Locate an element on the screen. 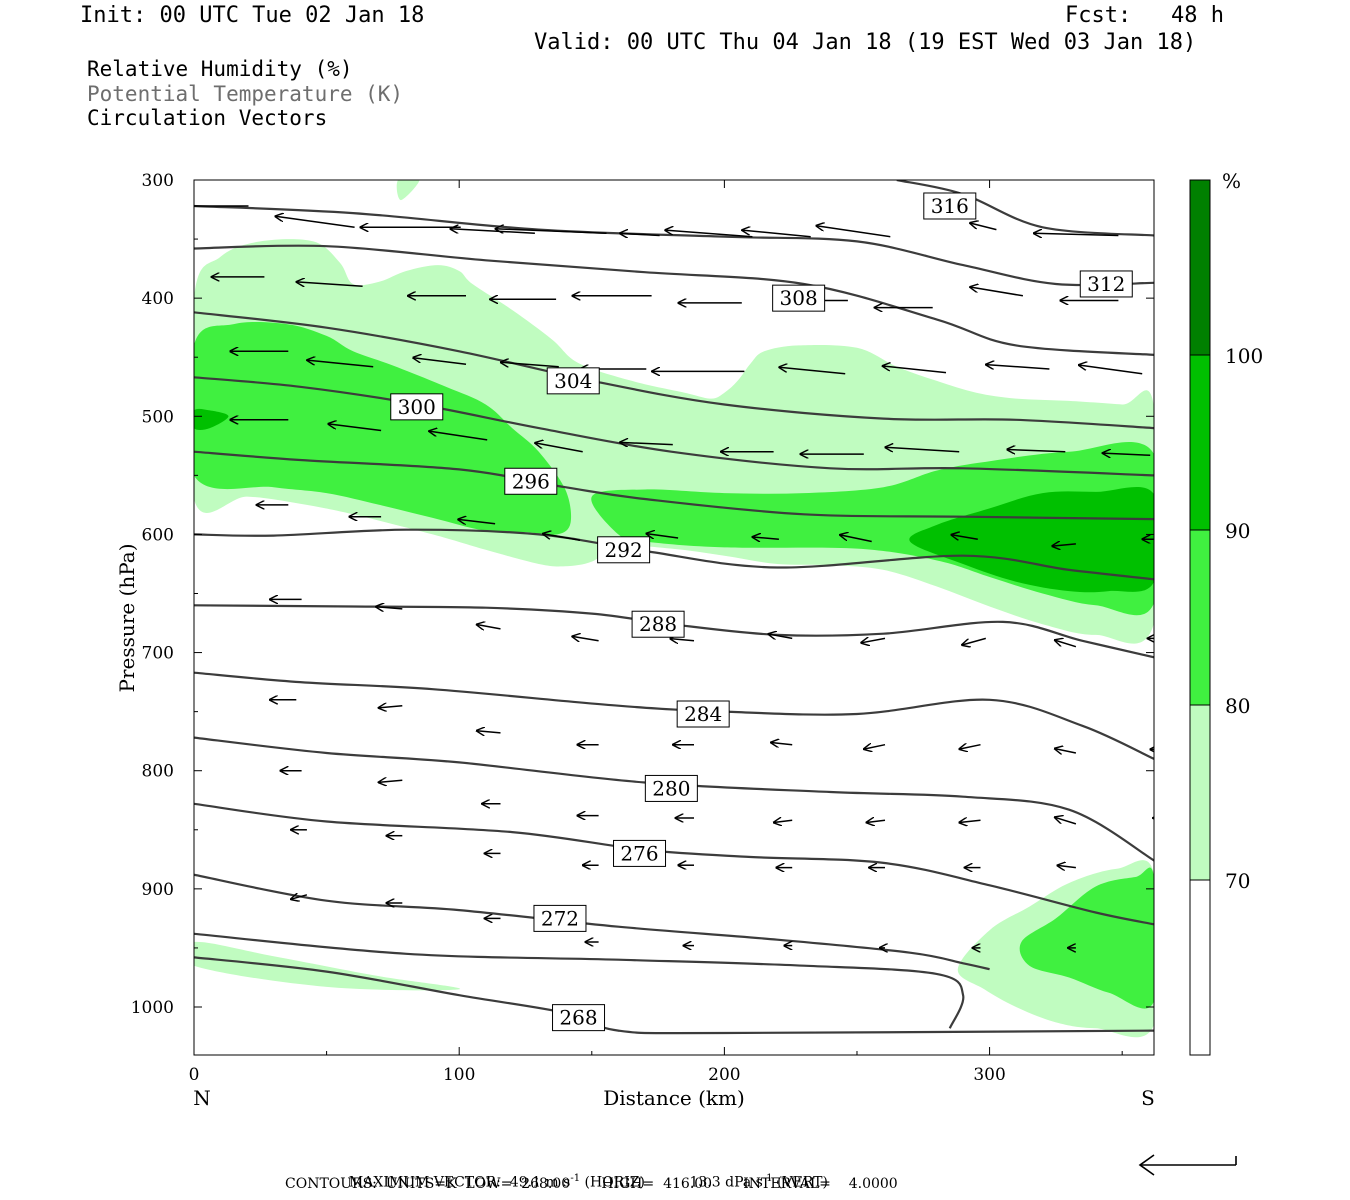 This screenshot has height=1200, width=1350. svg-text: 268 is located at coordinates (578, 1018).